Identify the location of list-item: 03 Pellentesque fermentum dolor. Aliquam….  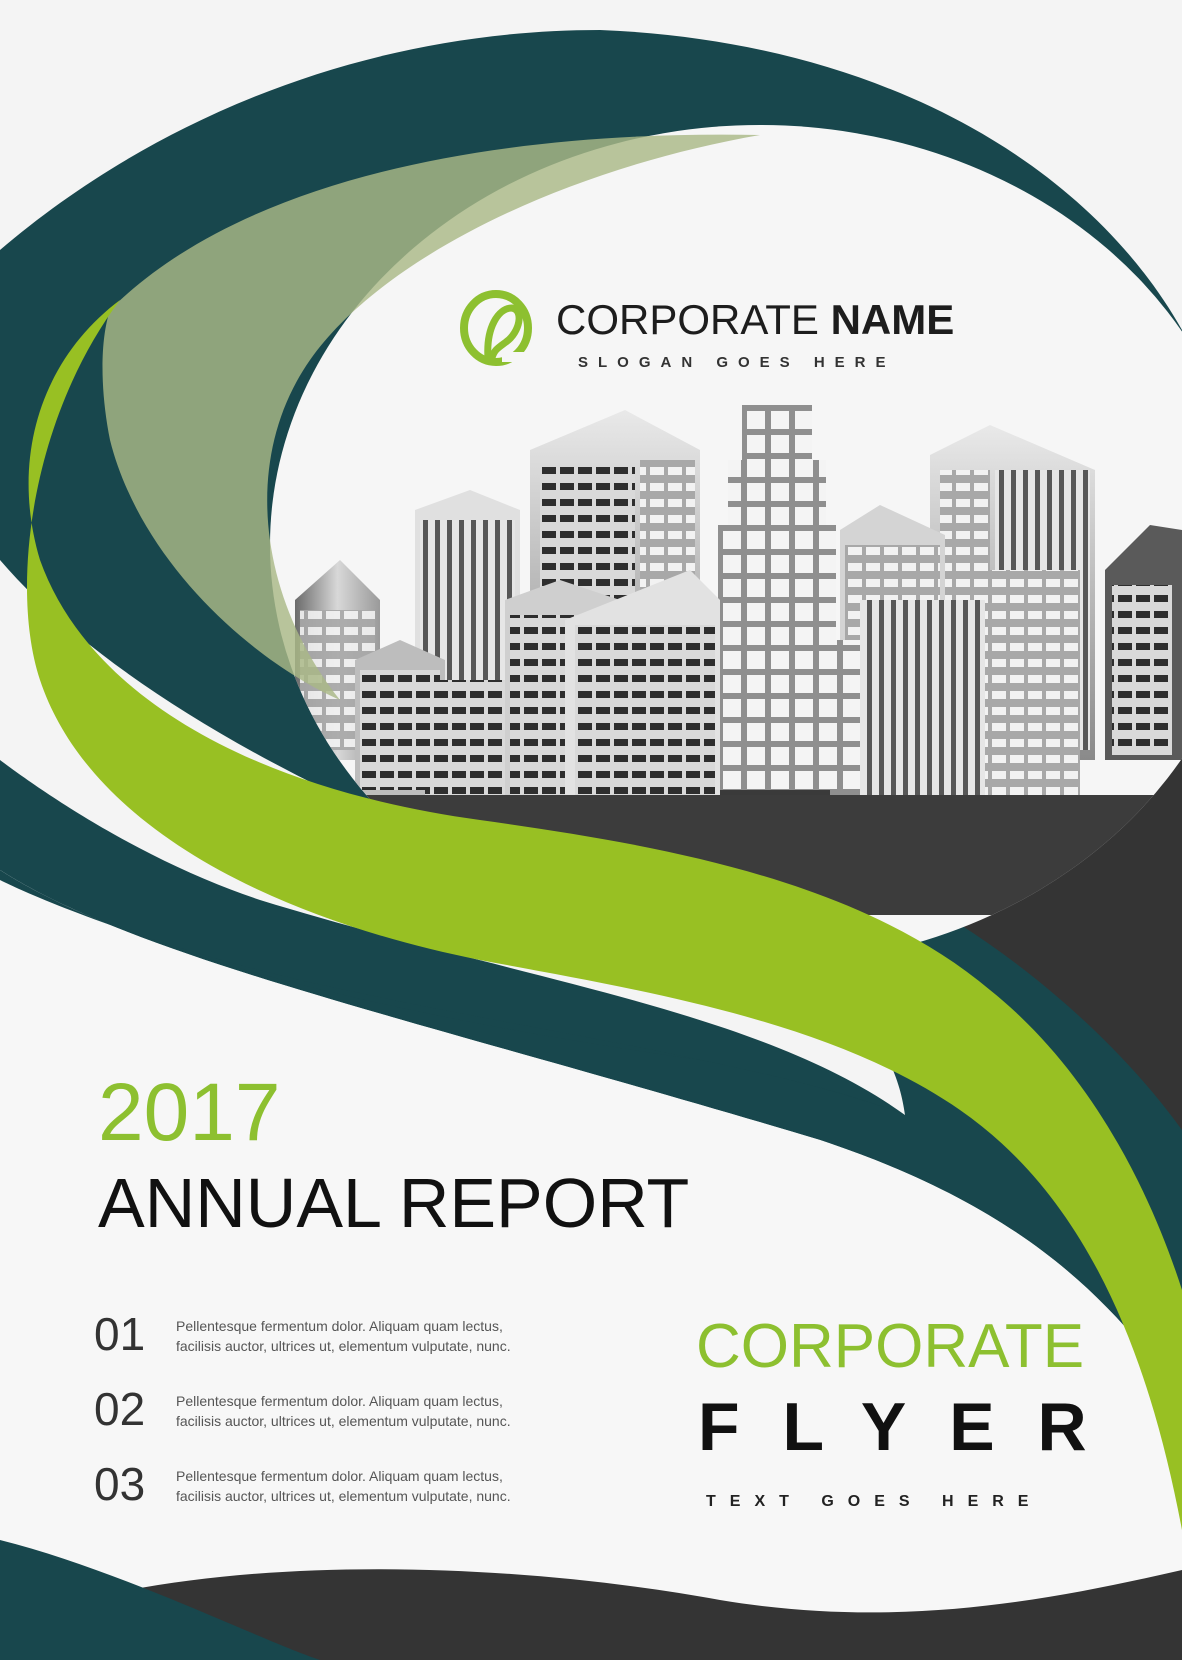
(354, 1488).